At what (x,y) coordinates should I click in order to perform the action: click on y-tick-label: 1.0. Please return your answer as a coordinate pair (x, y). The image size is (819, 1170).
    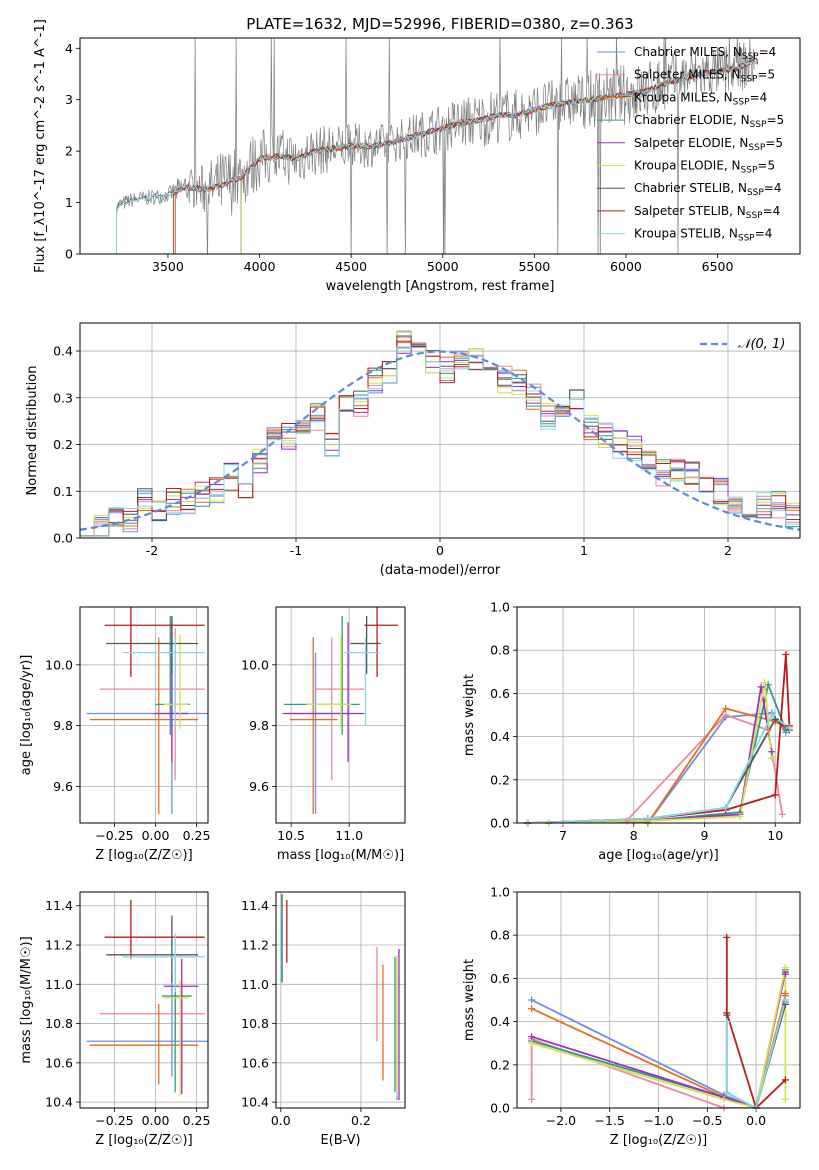
    Looking at the image, I should click on (500, 892).